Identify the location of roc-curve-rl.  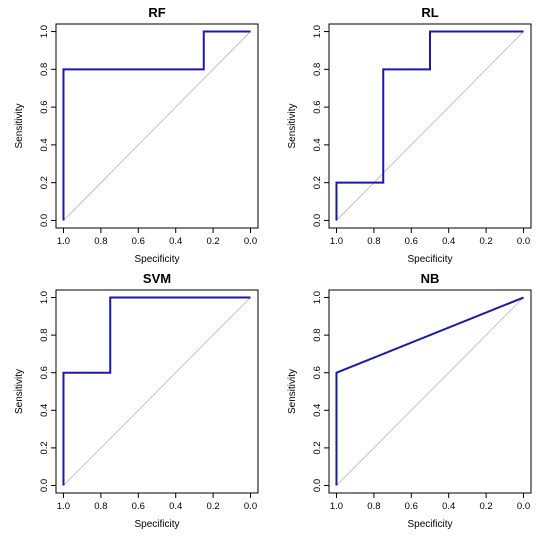
(429, 125).